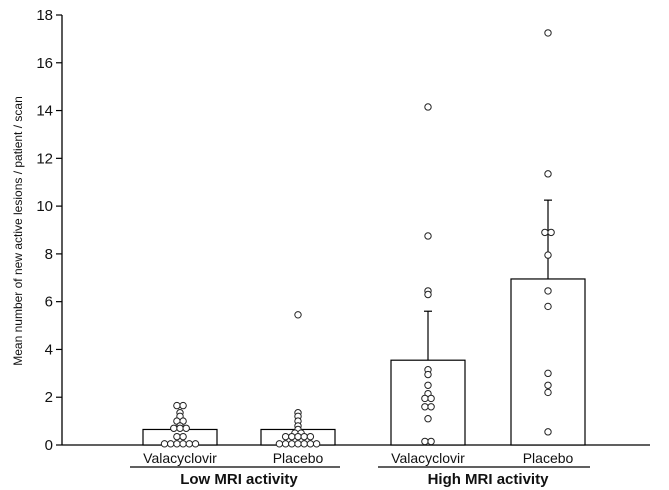 This screenshot has height=490, width=669. What do you see at coordinates (49, 397) in the screenshot?
I see `y-tick-label: 2` at bounding box center [49, 397].